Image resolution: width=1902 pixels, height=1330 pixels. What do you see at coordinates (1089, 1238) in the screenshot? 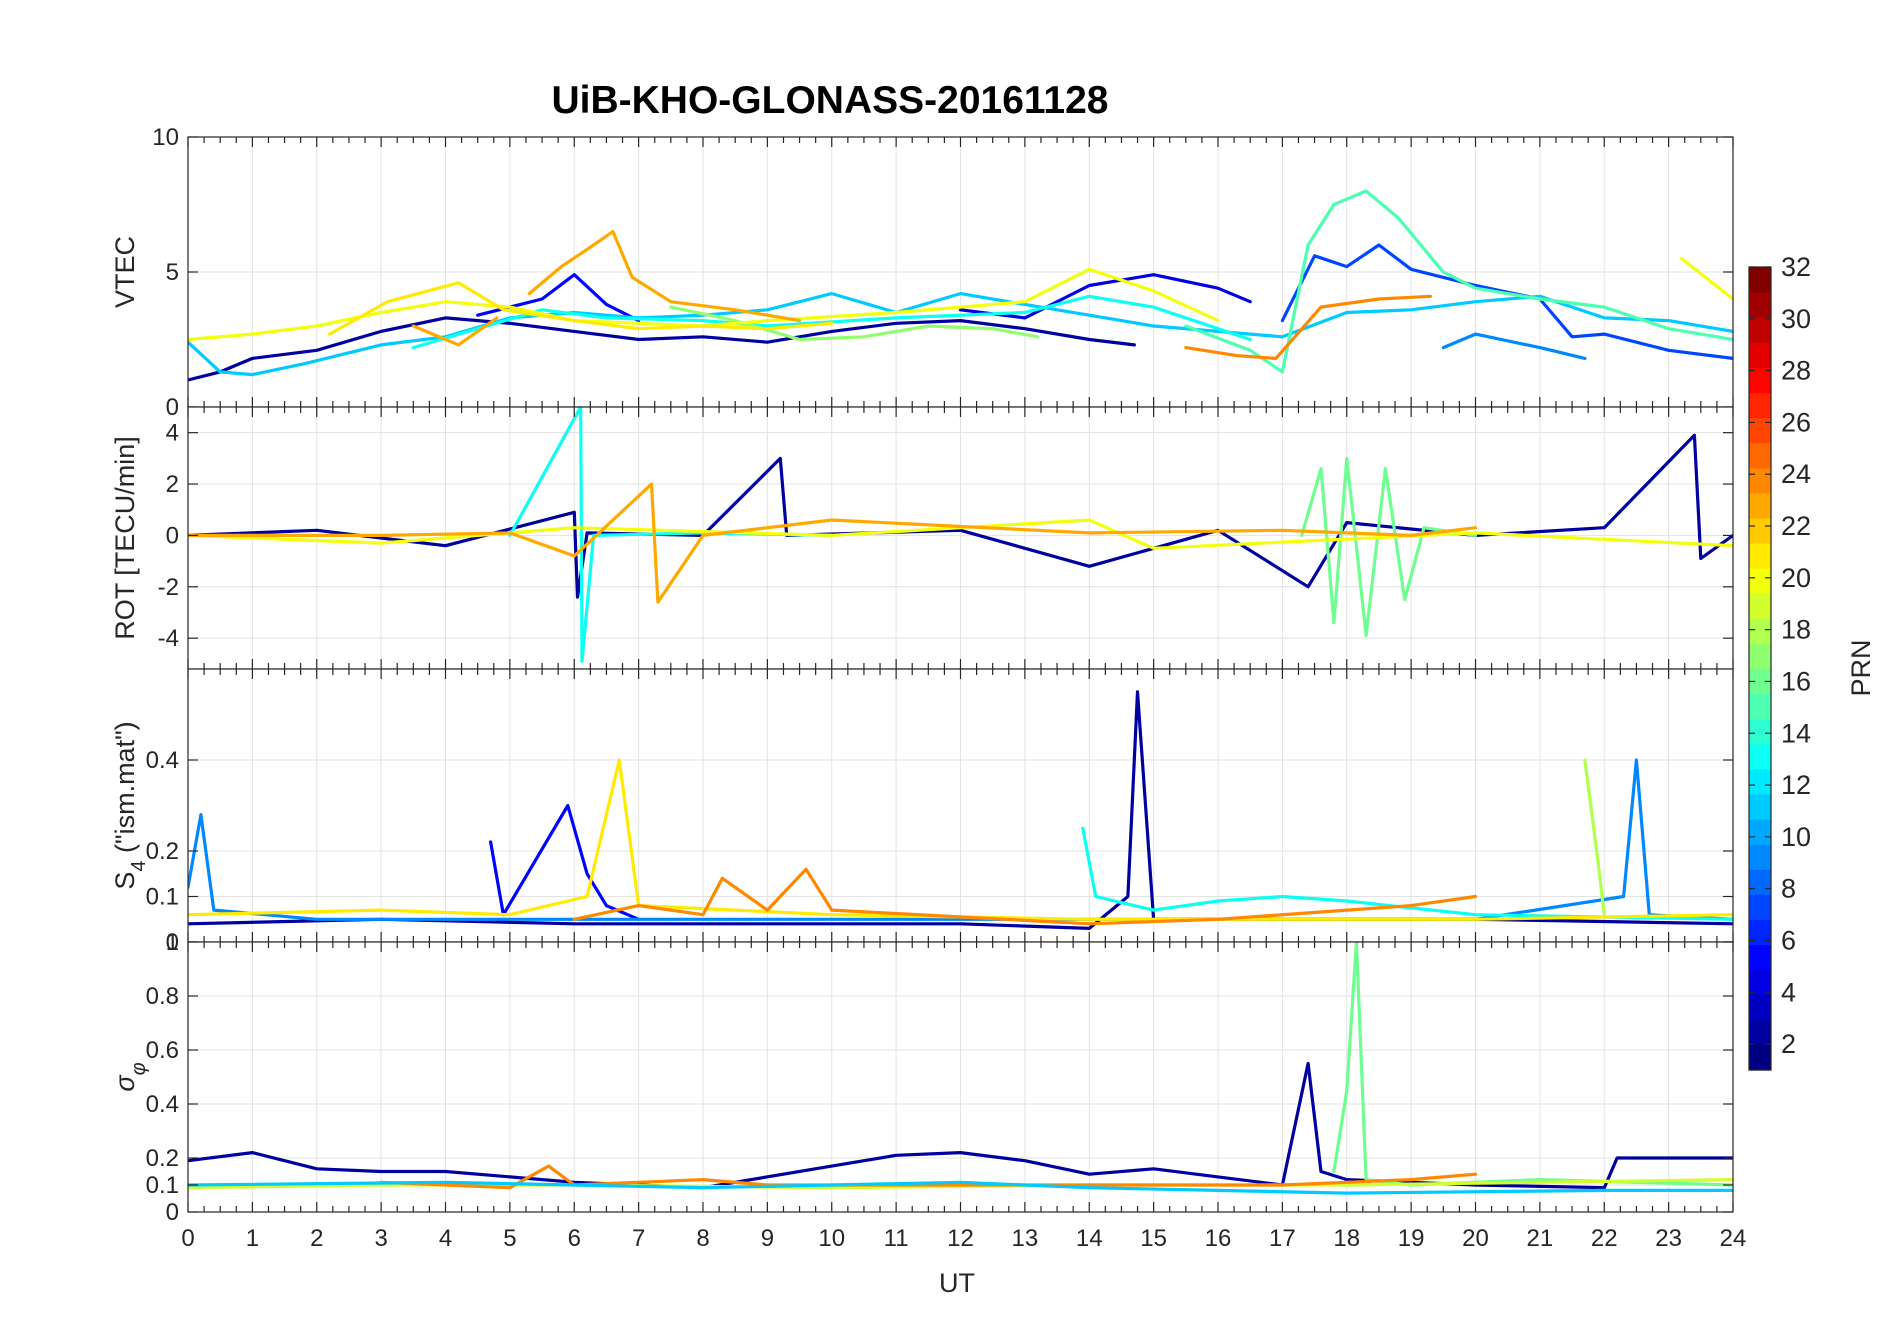
I see `x-tick-label: 14` at bounding box center [1089, 1238].